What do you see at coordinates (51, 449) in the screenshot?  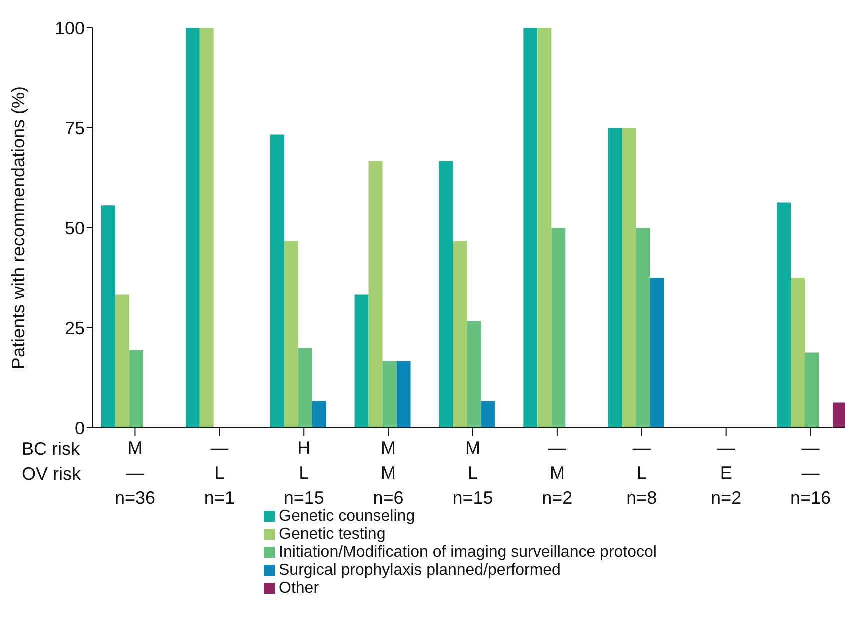 I see `text: BC risk` at bounding box center [51, 449].